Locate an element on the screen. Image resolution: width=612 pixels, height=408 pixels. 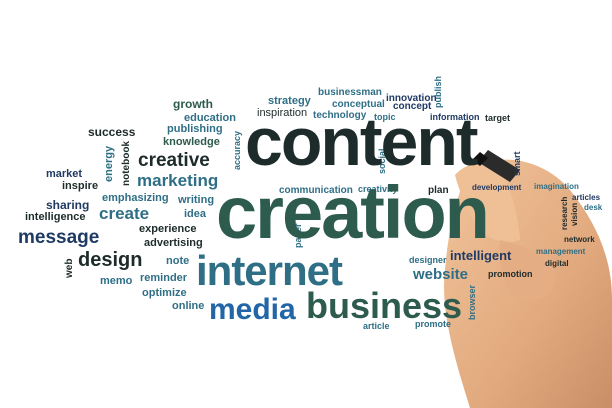
word-create: create is located at coordinates (124, 213).